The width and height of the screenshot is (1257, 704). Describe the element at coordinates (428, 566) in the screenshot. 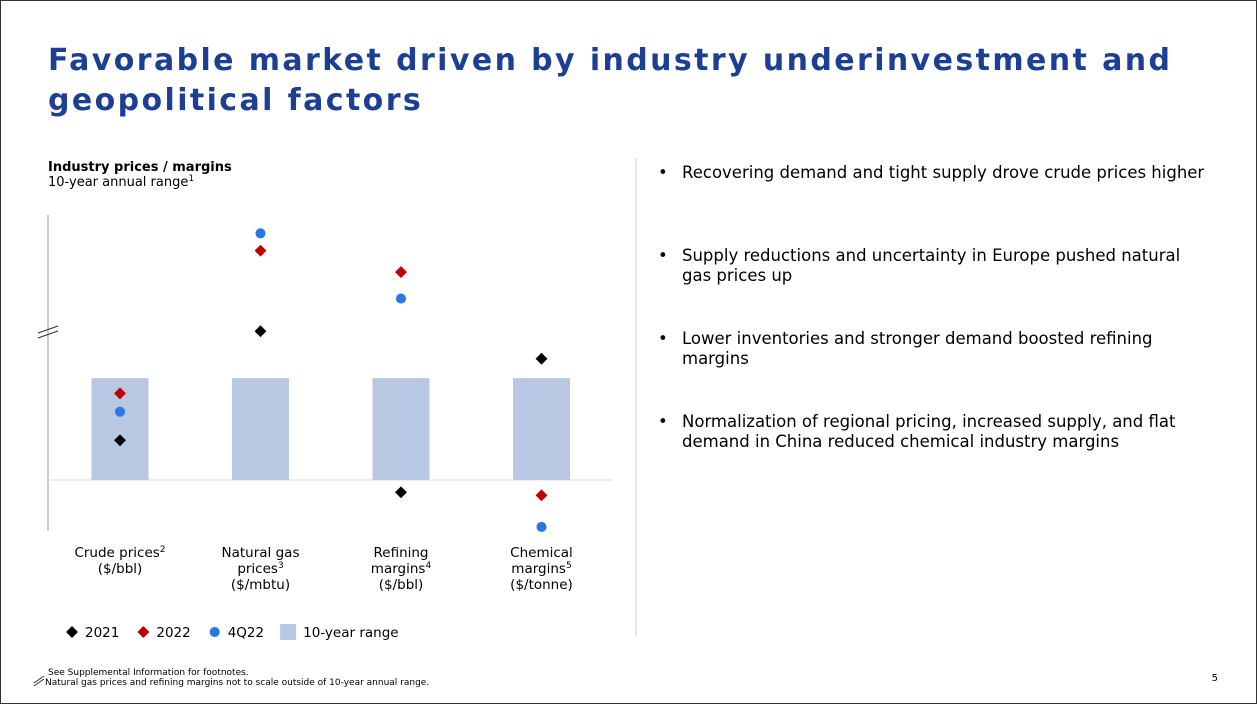

I see `category-note: 4` at that location.